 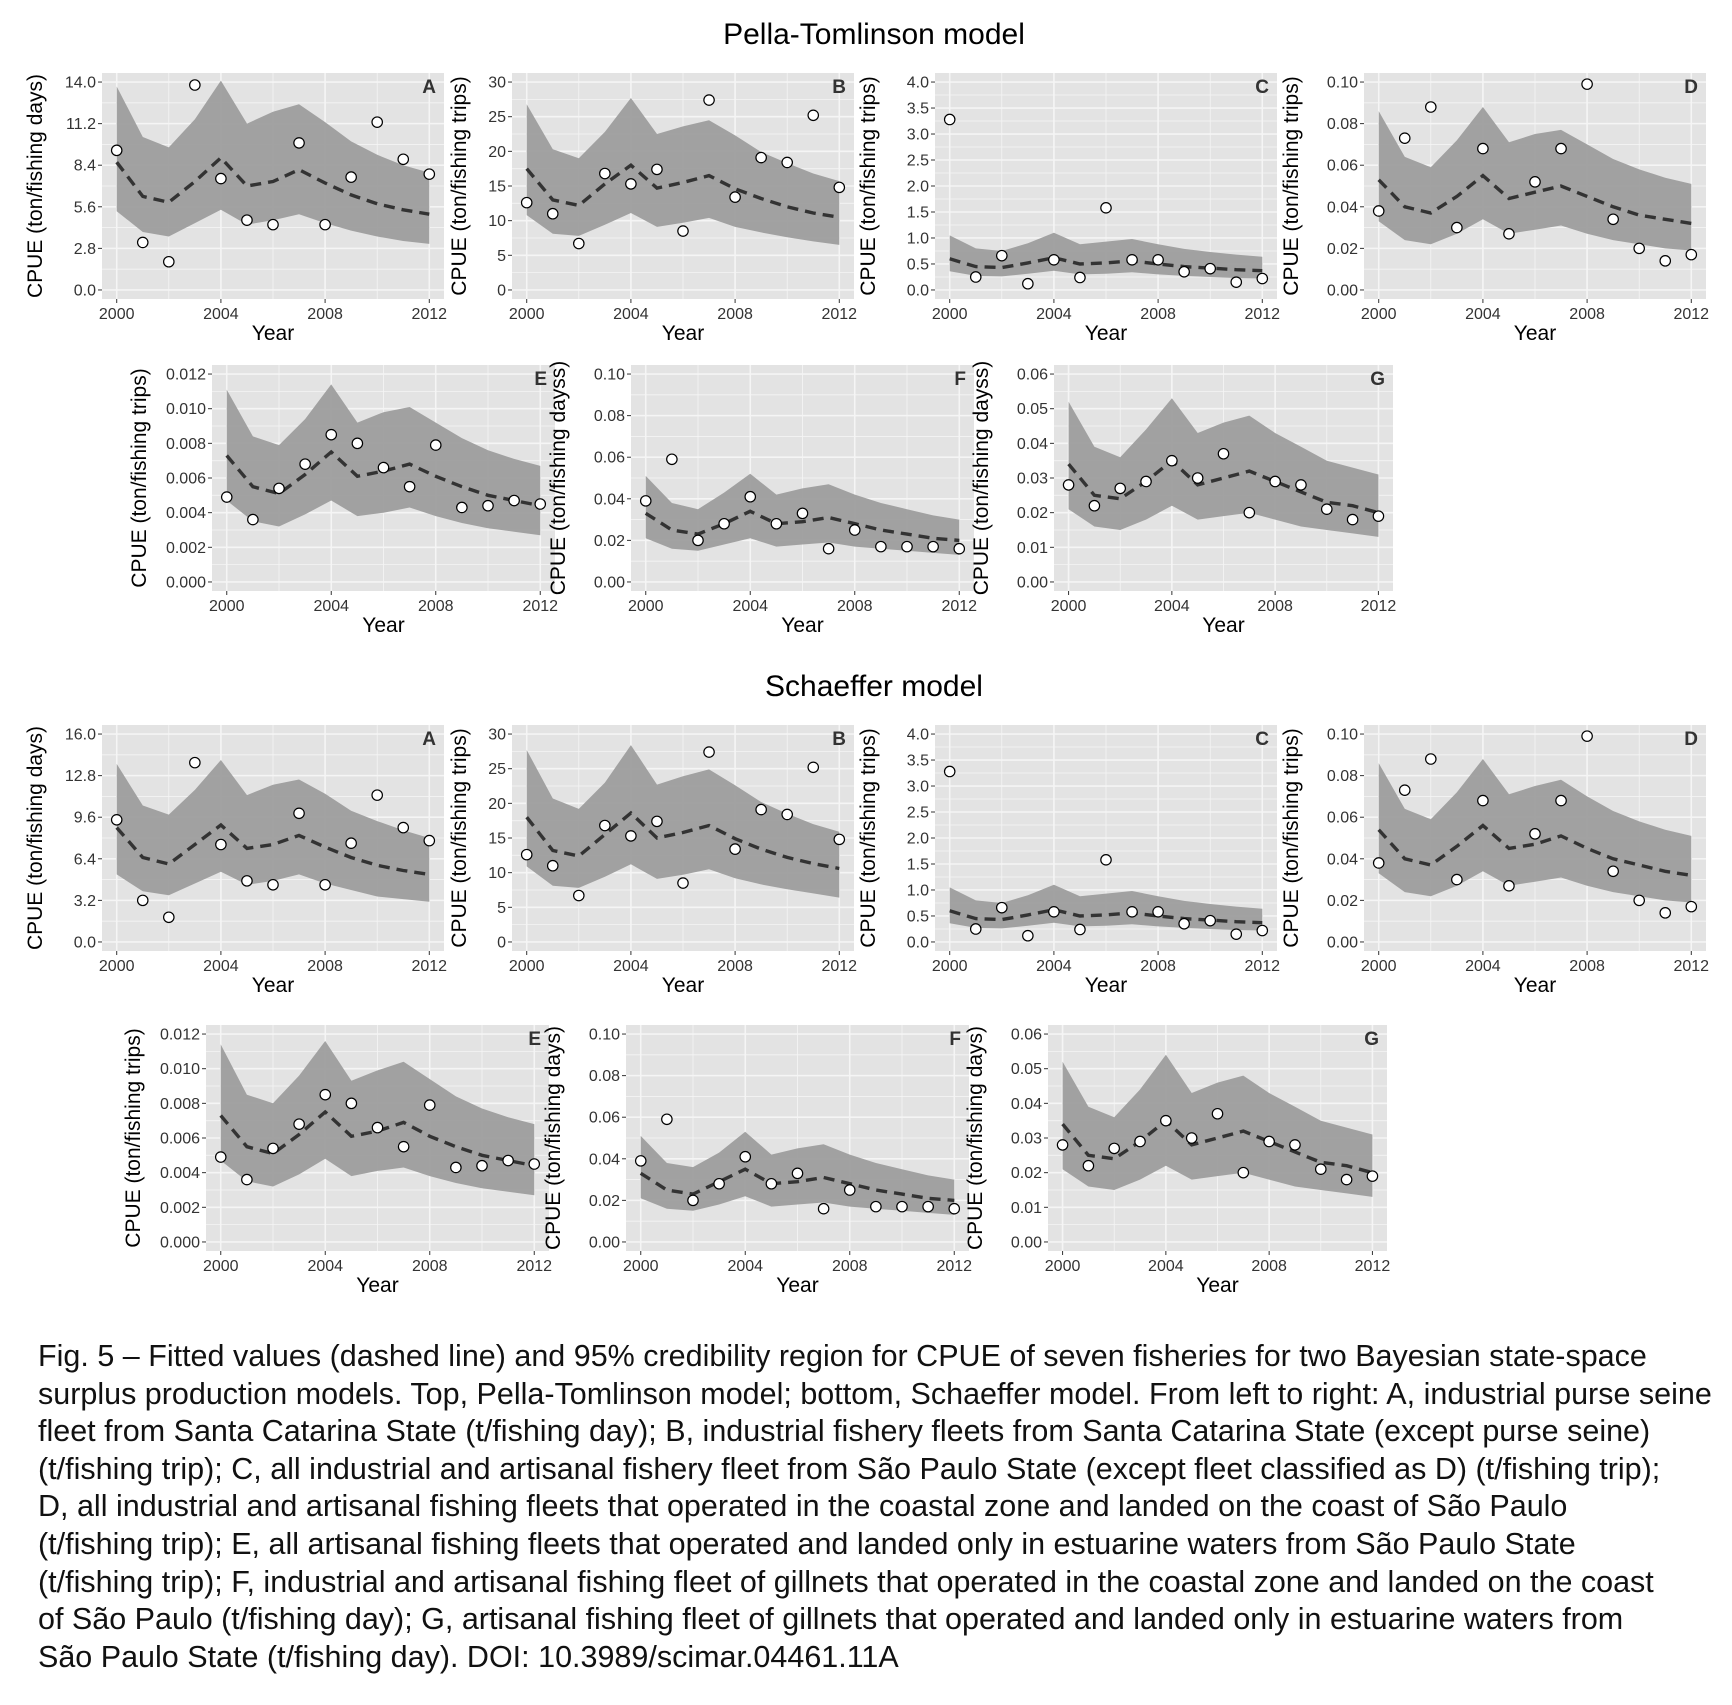 I want to click on y-tick-label: 5, so click(x=501, y=256).